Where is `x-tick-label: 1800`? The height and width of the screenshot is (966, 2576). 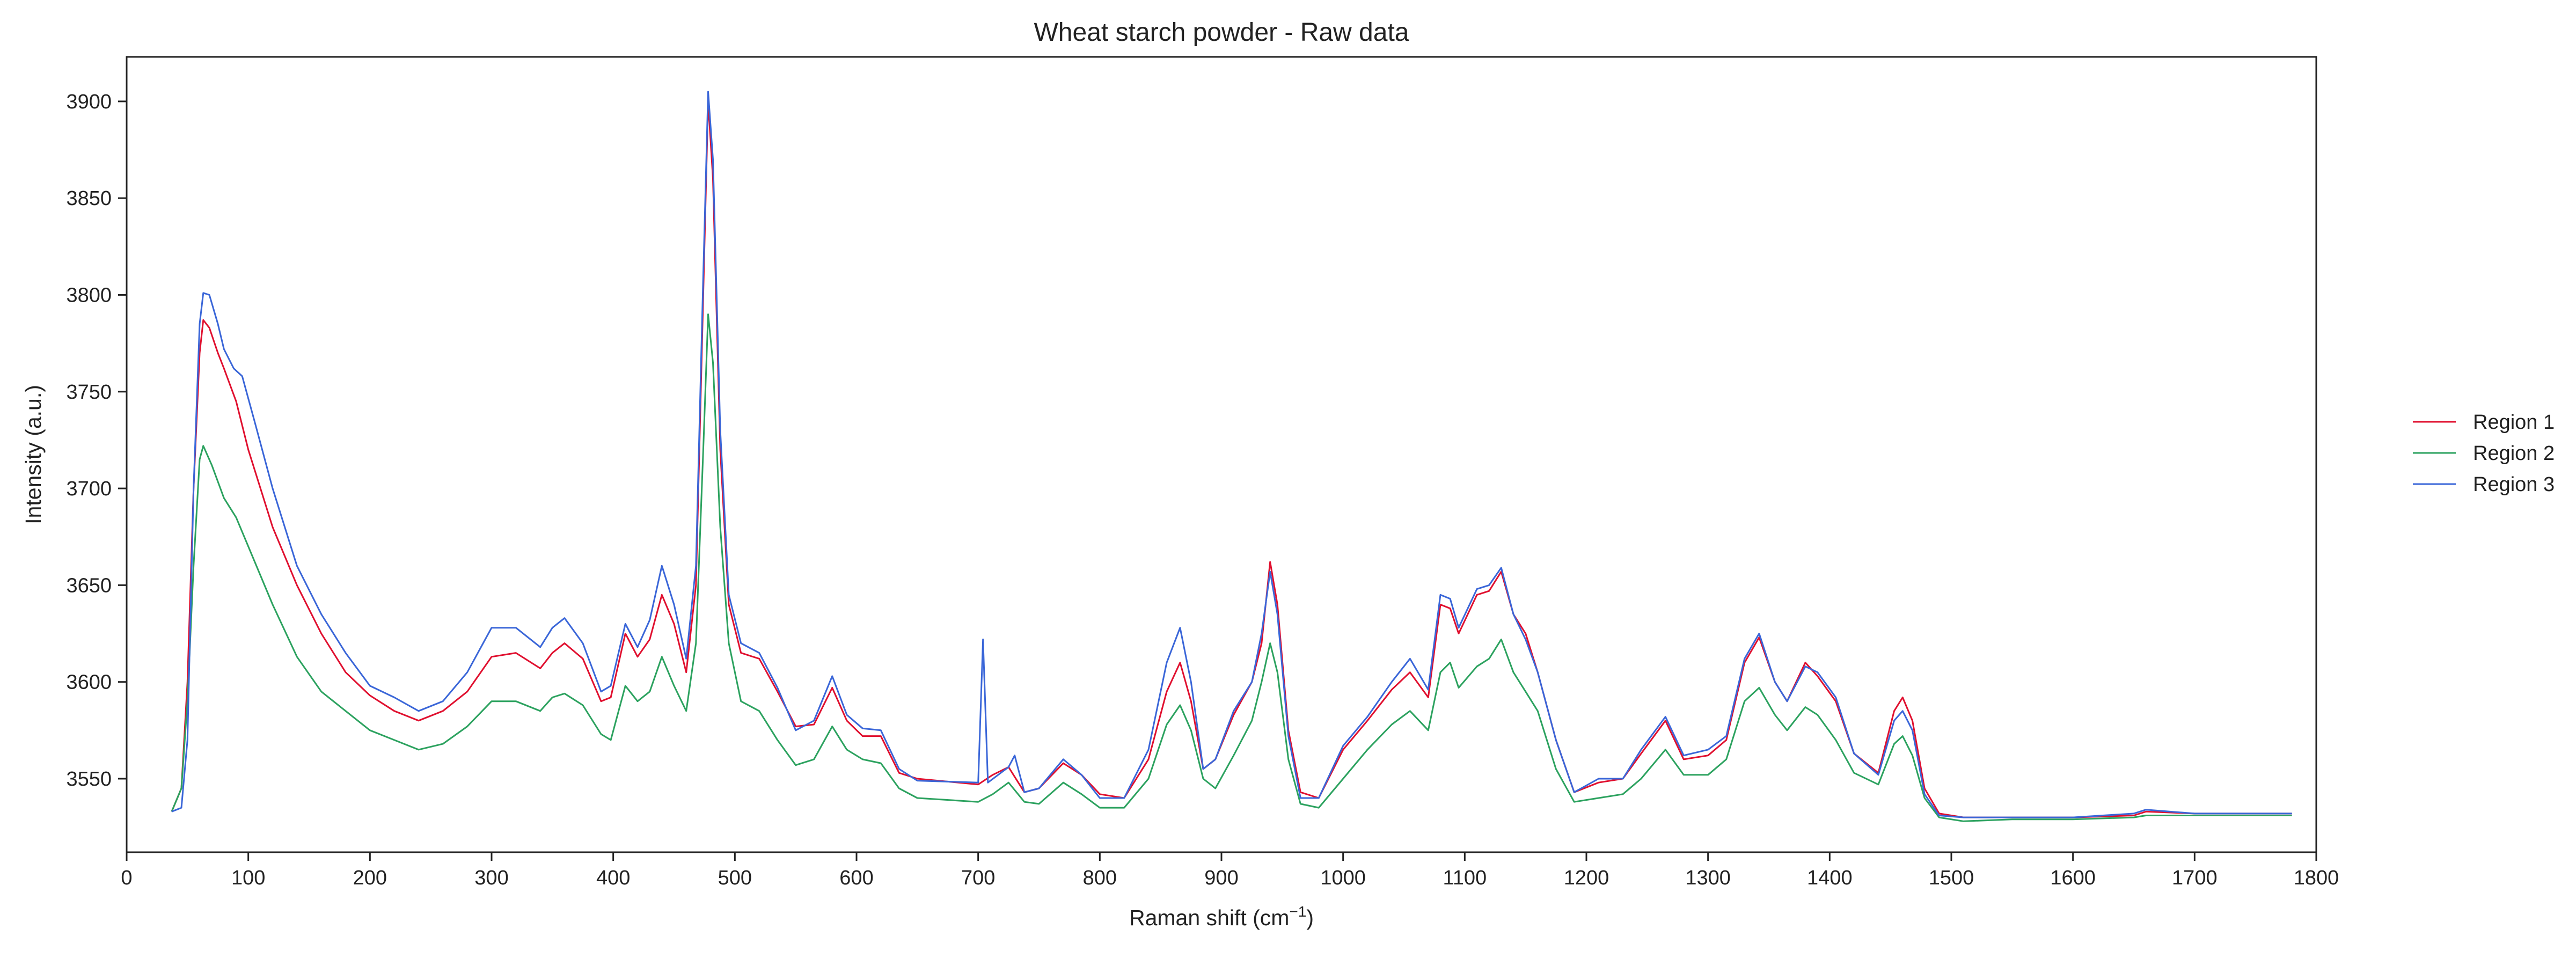 x-tick-label: 1800 is located at coordinates (2316, 878).